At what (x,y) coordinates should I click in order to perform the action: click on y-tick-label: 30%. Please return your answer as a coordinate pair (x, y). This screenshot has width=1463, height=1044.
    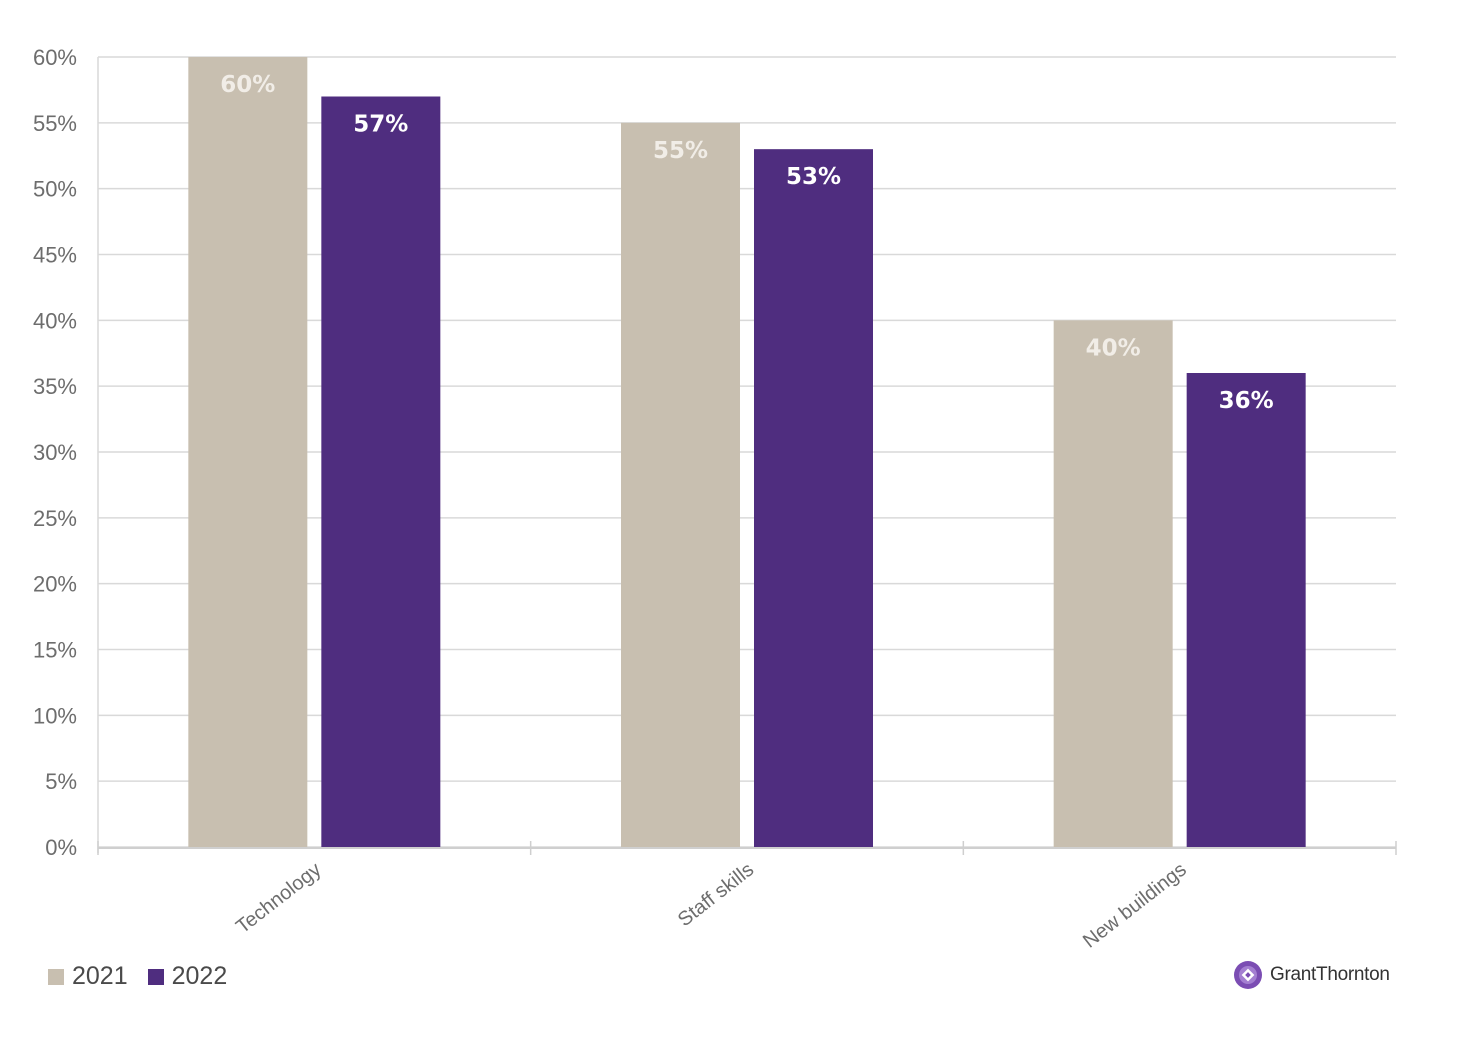
    Looking at the image, I should click on (55, 452).